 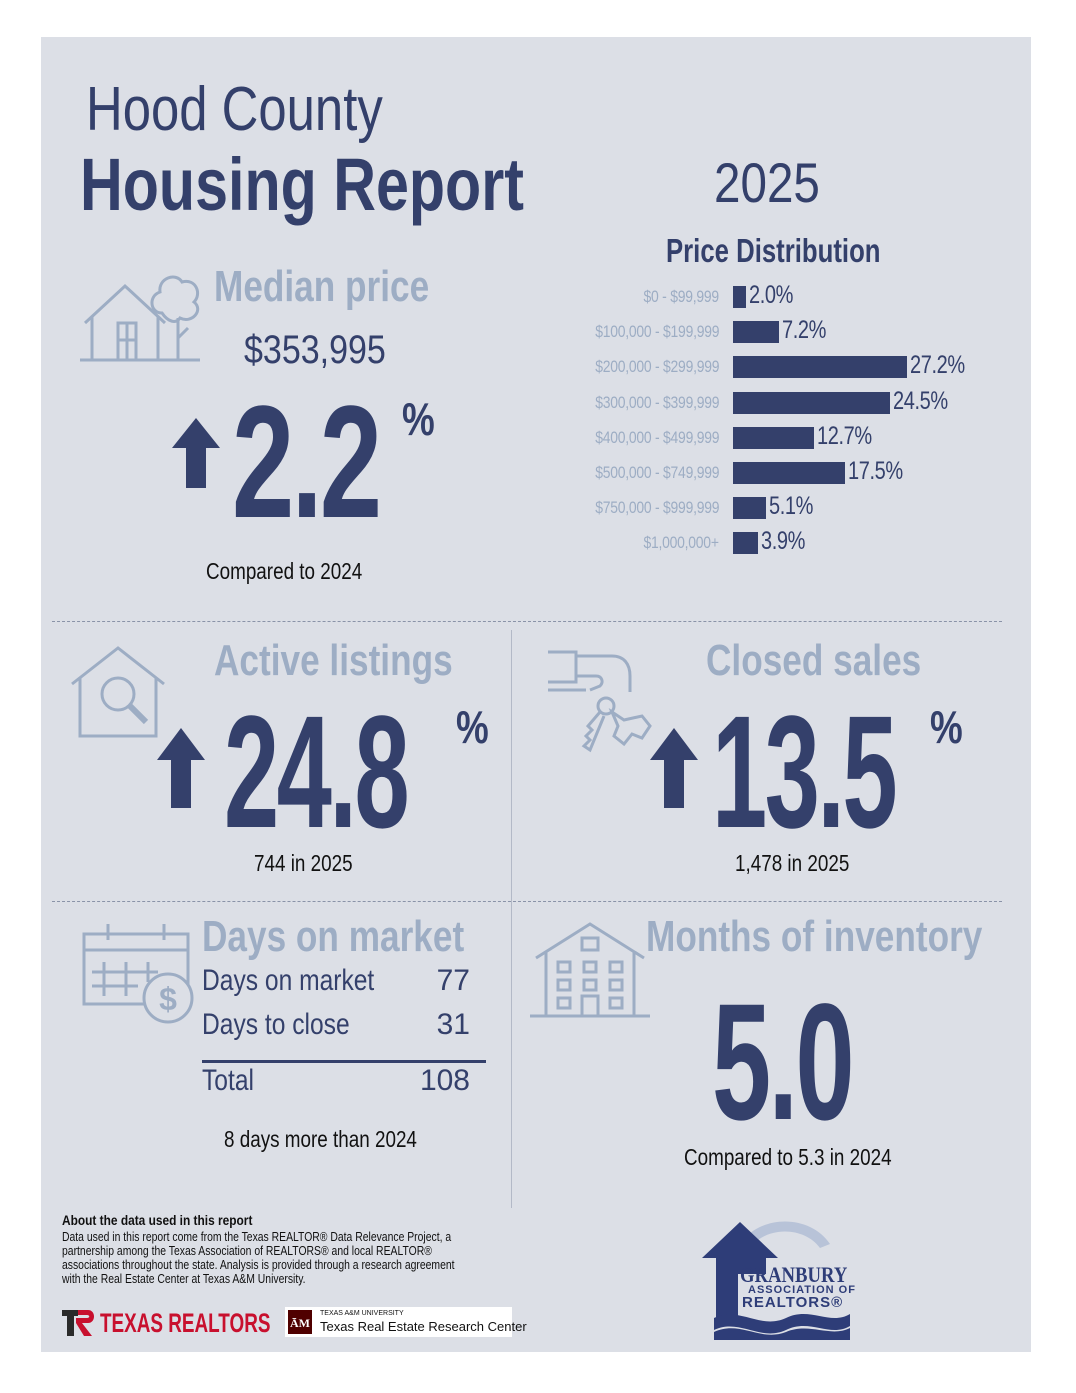 I want to click on bar-category-label: $300,000 - $399,999, so click(x=657, y=402).